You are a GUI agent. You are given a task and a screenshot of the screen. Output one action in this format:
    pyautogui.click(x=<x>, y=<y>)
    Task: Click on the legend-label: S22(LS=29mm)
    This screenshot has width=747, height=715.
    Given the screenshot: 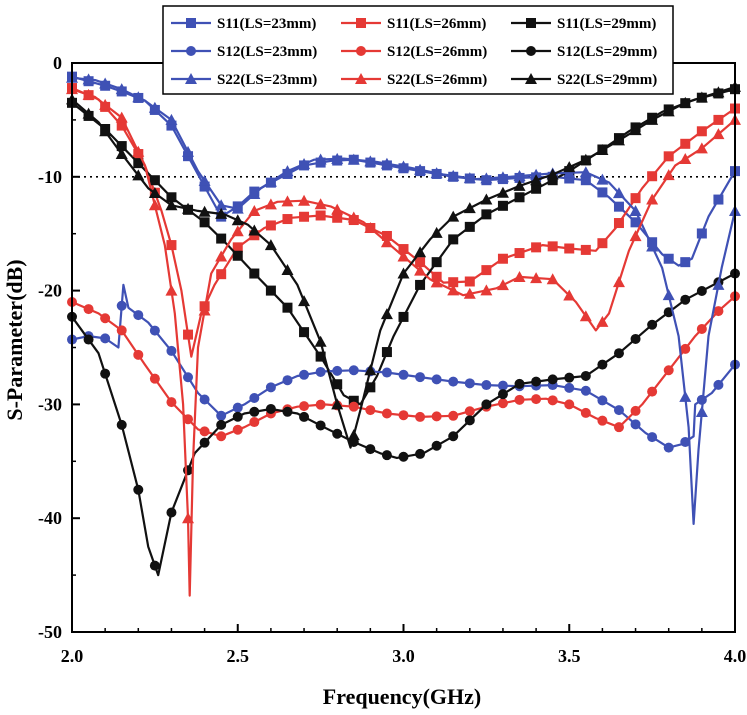 What is the action you would take?
    pyautogui.click(x=607, y=80)
    